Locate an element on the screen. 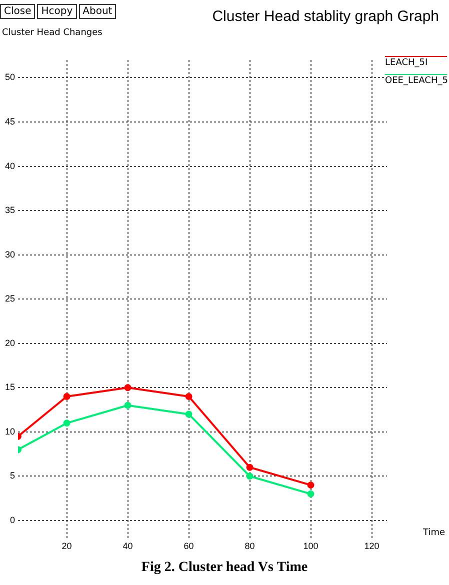 This screenshot has width=449, height=585. y-tick-label: 30 is located at coordinates (10, 254).